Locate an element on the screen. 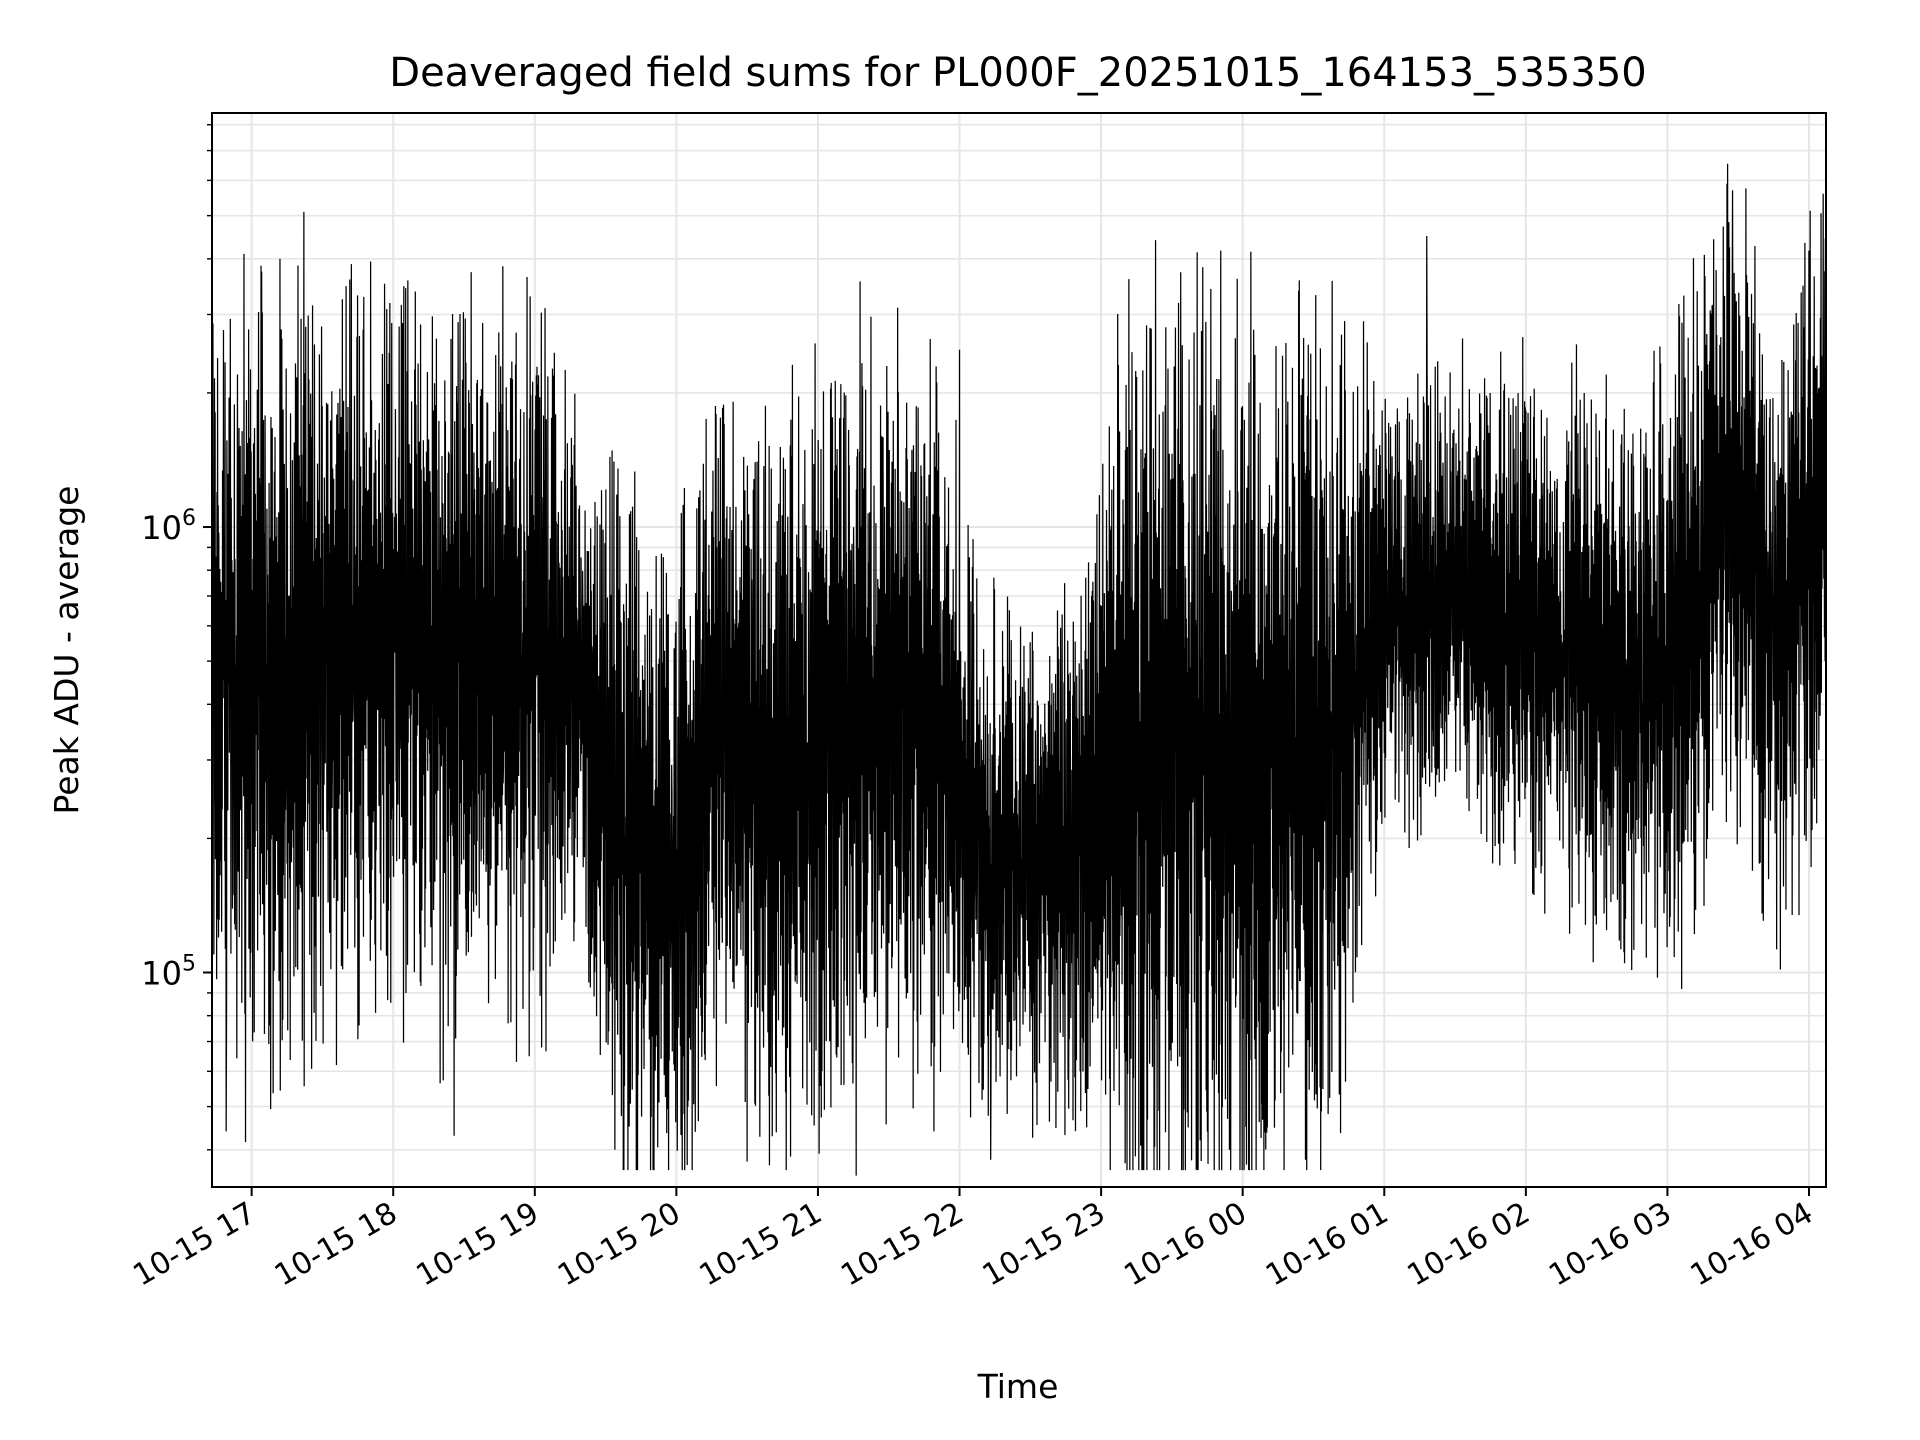  y-tick-label: 10⁵ is located at coordinates (168, 972).